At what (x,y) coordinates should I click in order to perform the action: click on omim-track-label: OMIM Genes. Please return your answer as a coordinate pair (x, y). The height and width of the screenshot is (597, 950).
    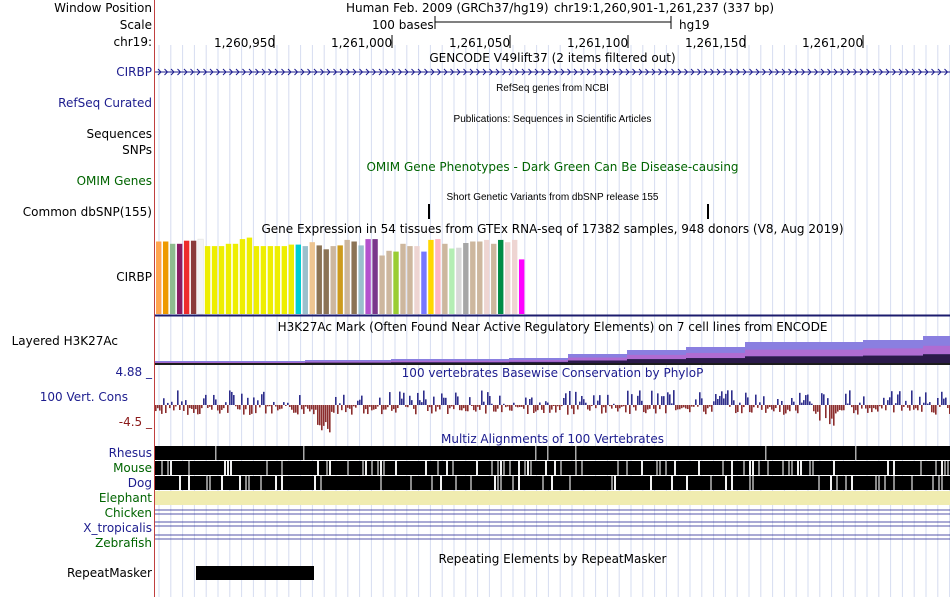
    Looking at the image, I should click on (114, 181).